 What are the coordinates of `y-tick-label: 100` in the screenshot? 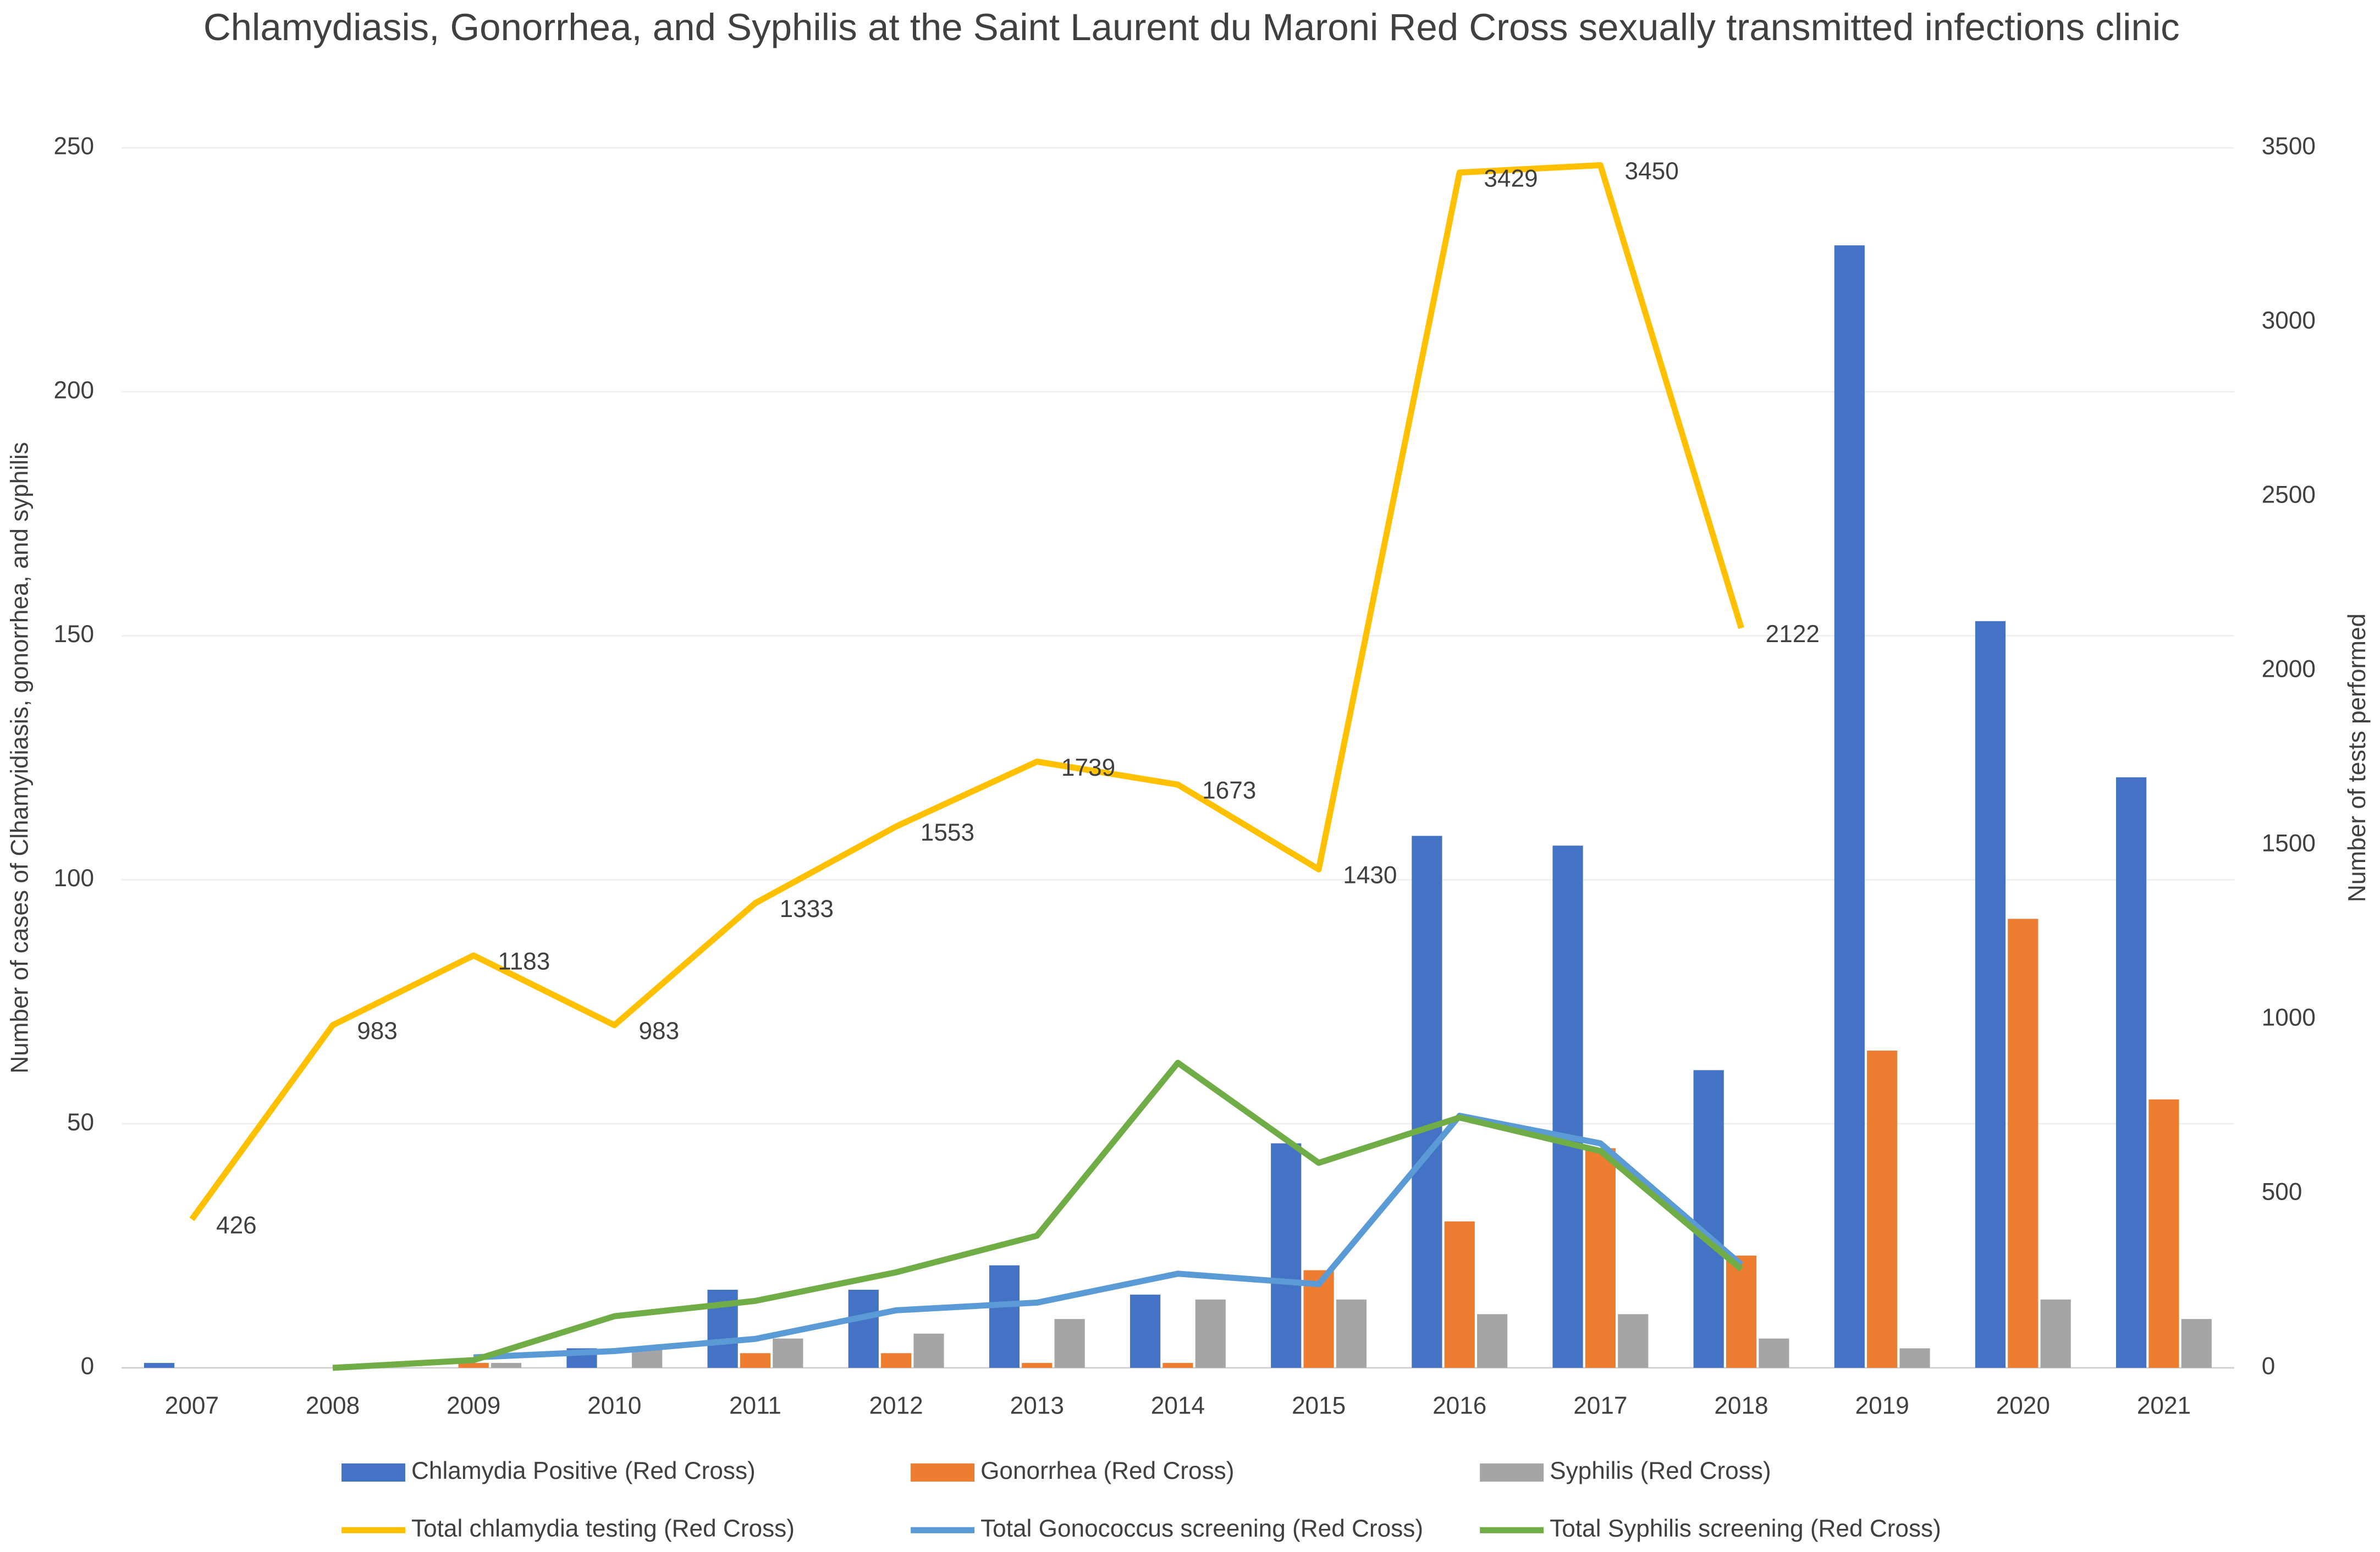 It's located at (73, 879).